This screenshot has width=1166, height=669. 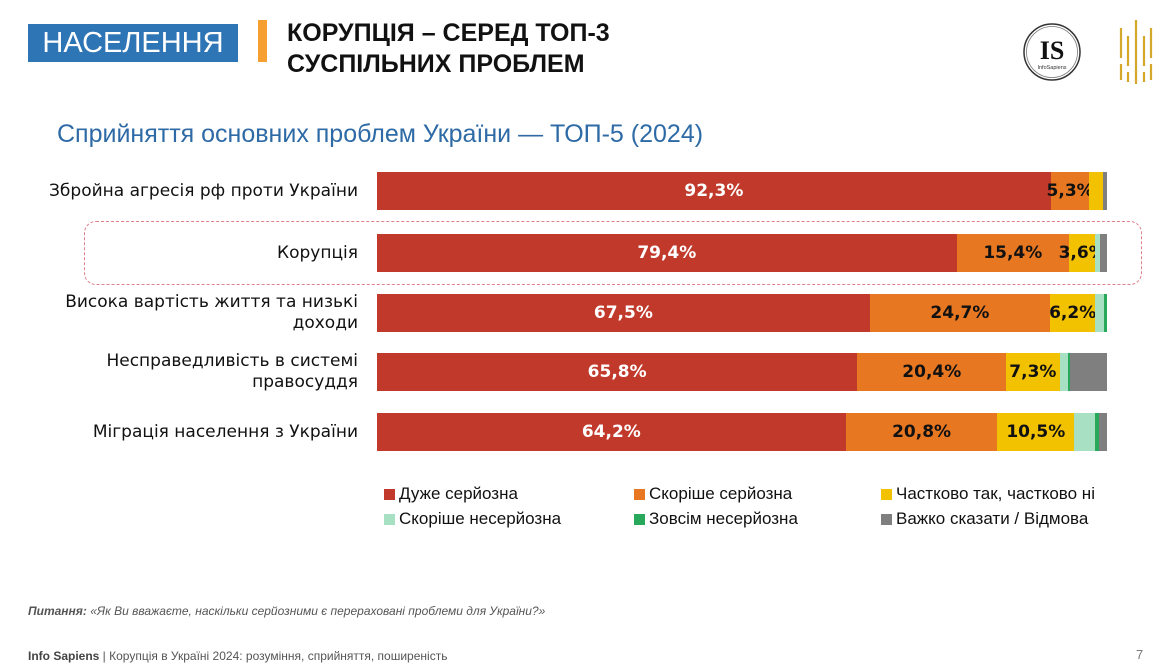 What do you see at coordinates (436, 64) in the screenshot?
I see `headline-line-2: СУСПІЛЬНИХ ПРОБЛЕМ` at bounding box center [436, 64].